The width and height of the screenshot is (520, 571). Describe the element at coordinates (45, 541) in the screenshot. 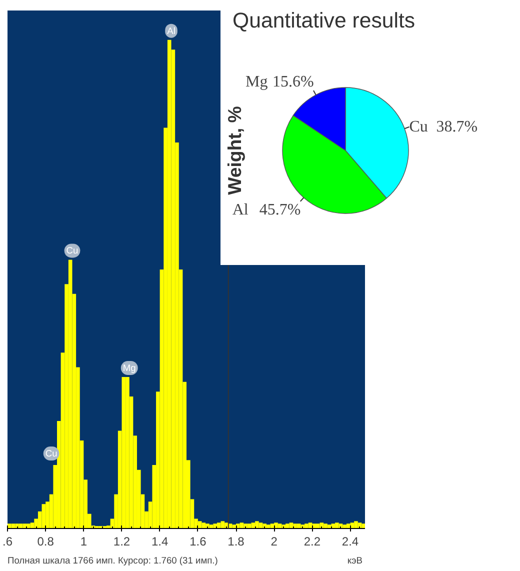

I see `x-tick-label: 0.8` at that location.